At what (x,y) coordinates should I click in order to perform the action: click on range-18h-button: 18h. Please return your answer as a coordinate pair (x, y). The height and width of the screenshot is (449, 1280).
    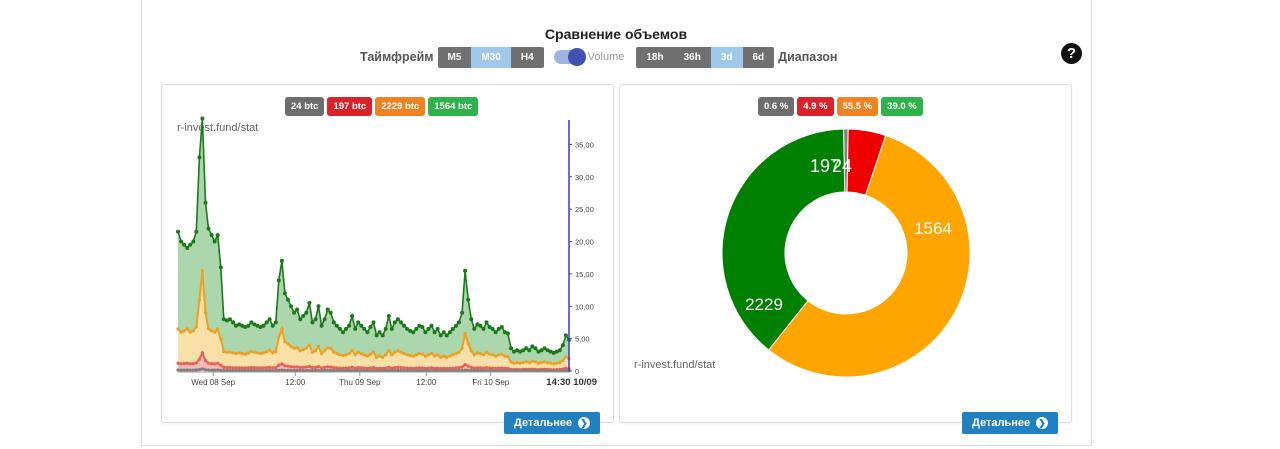
    Looking at the image, I should click on (655, 57).